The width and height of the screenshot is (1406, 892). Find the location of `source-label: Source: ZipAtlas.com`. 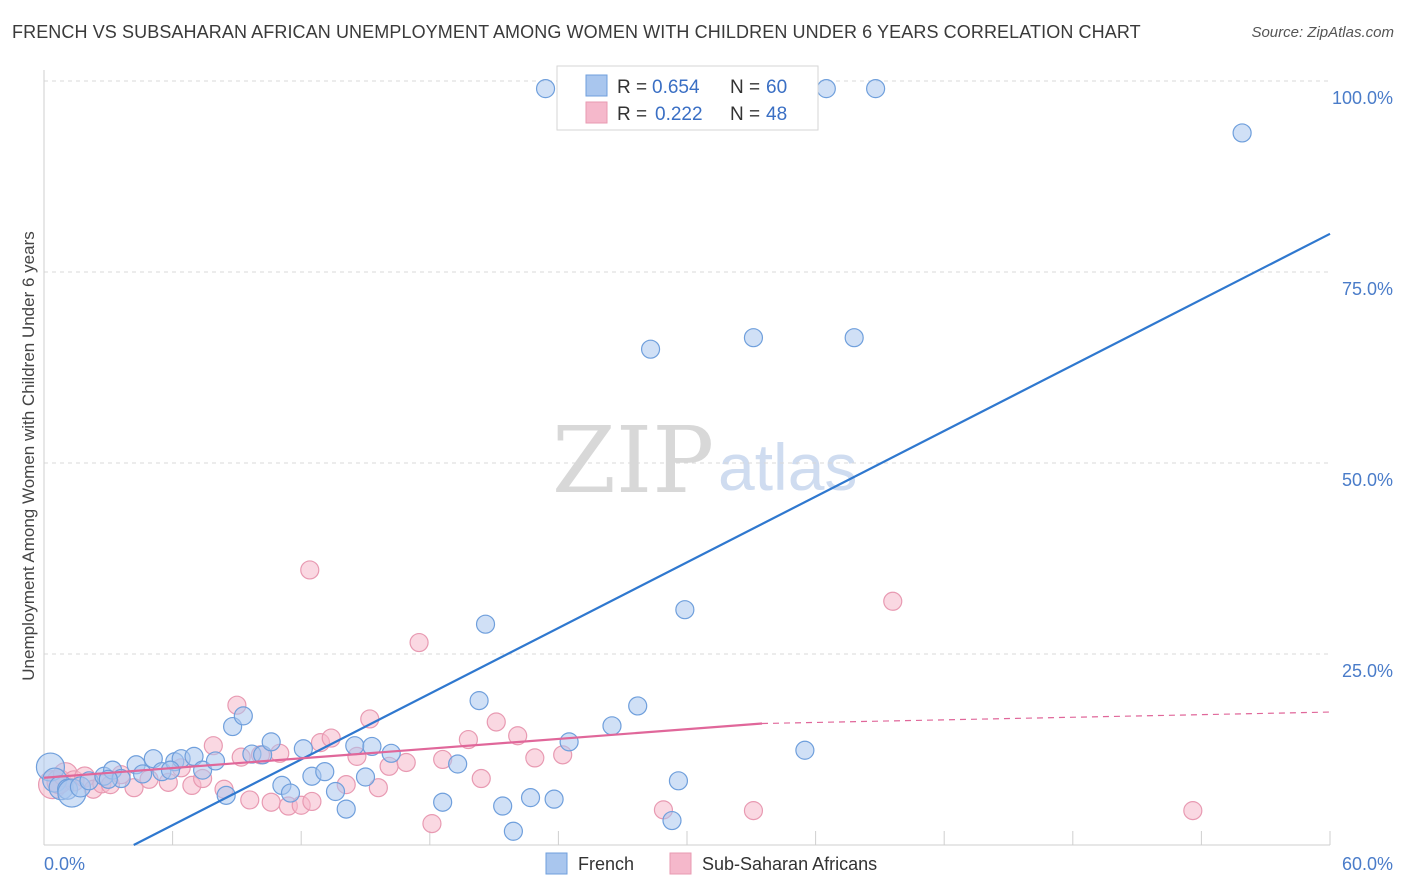

source-label: Source: ZipAtlas.com is located at coordinates (1322, 32).